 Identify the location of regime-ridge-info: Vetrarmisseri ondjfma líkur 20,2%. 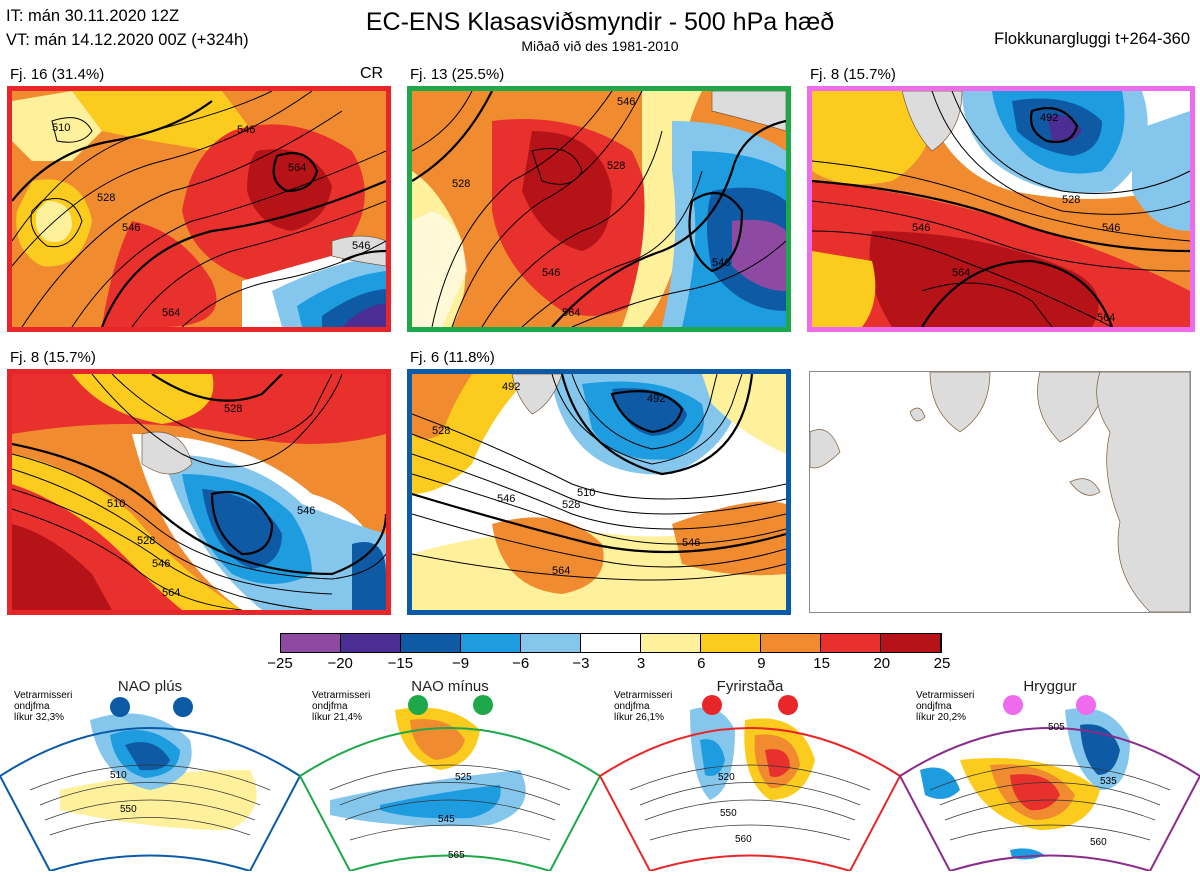
(945, 706).